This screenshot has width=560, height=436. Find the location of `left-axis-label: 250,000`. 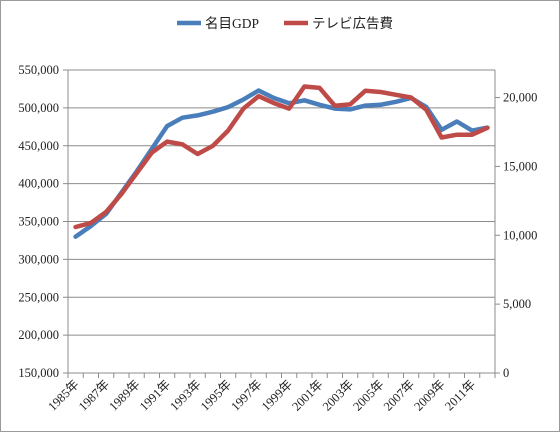

left-axis-label: 250,000 is located at coordinates (38, 297).